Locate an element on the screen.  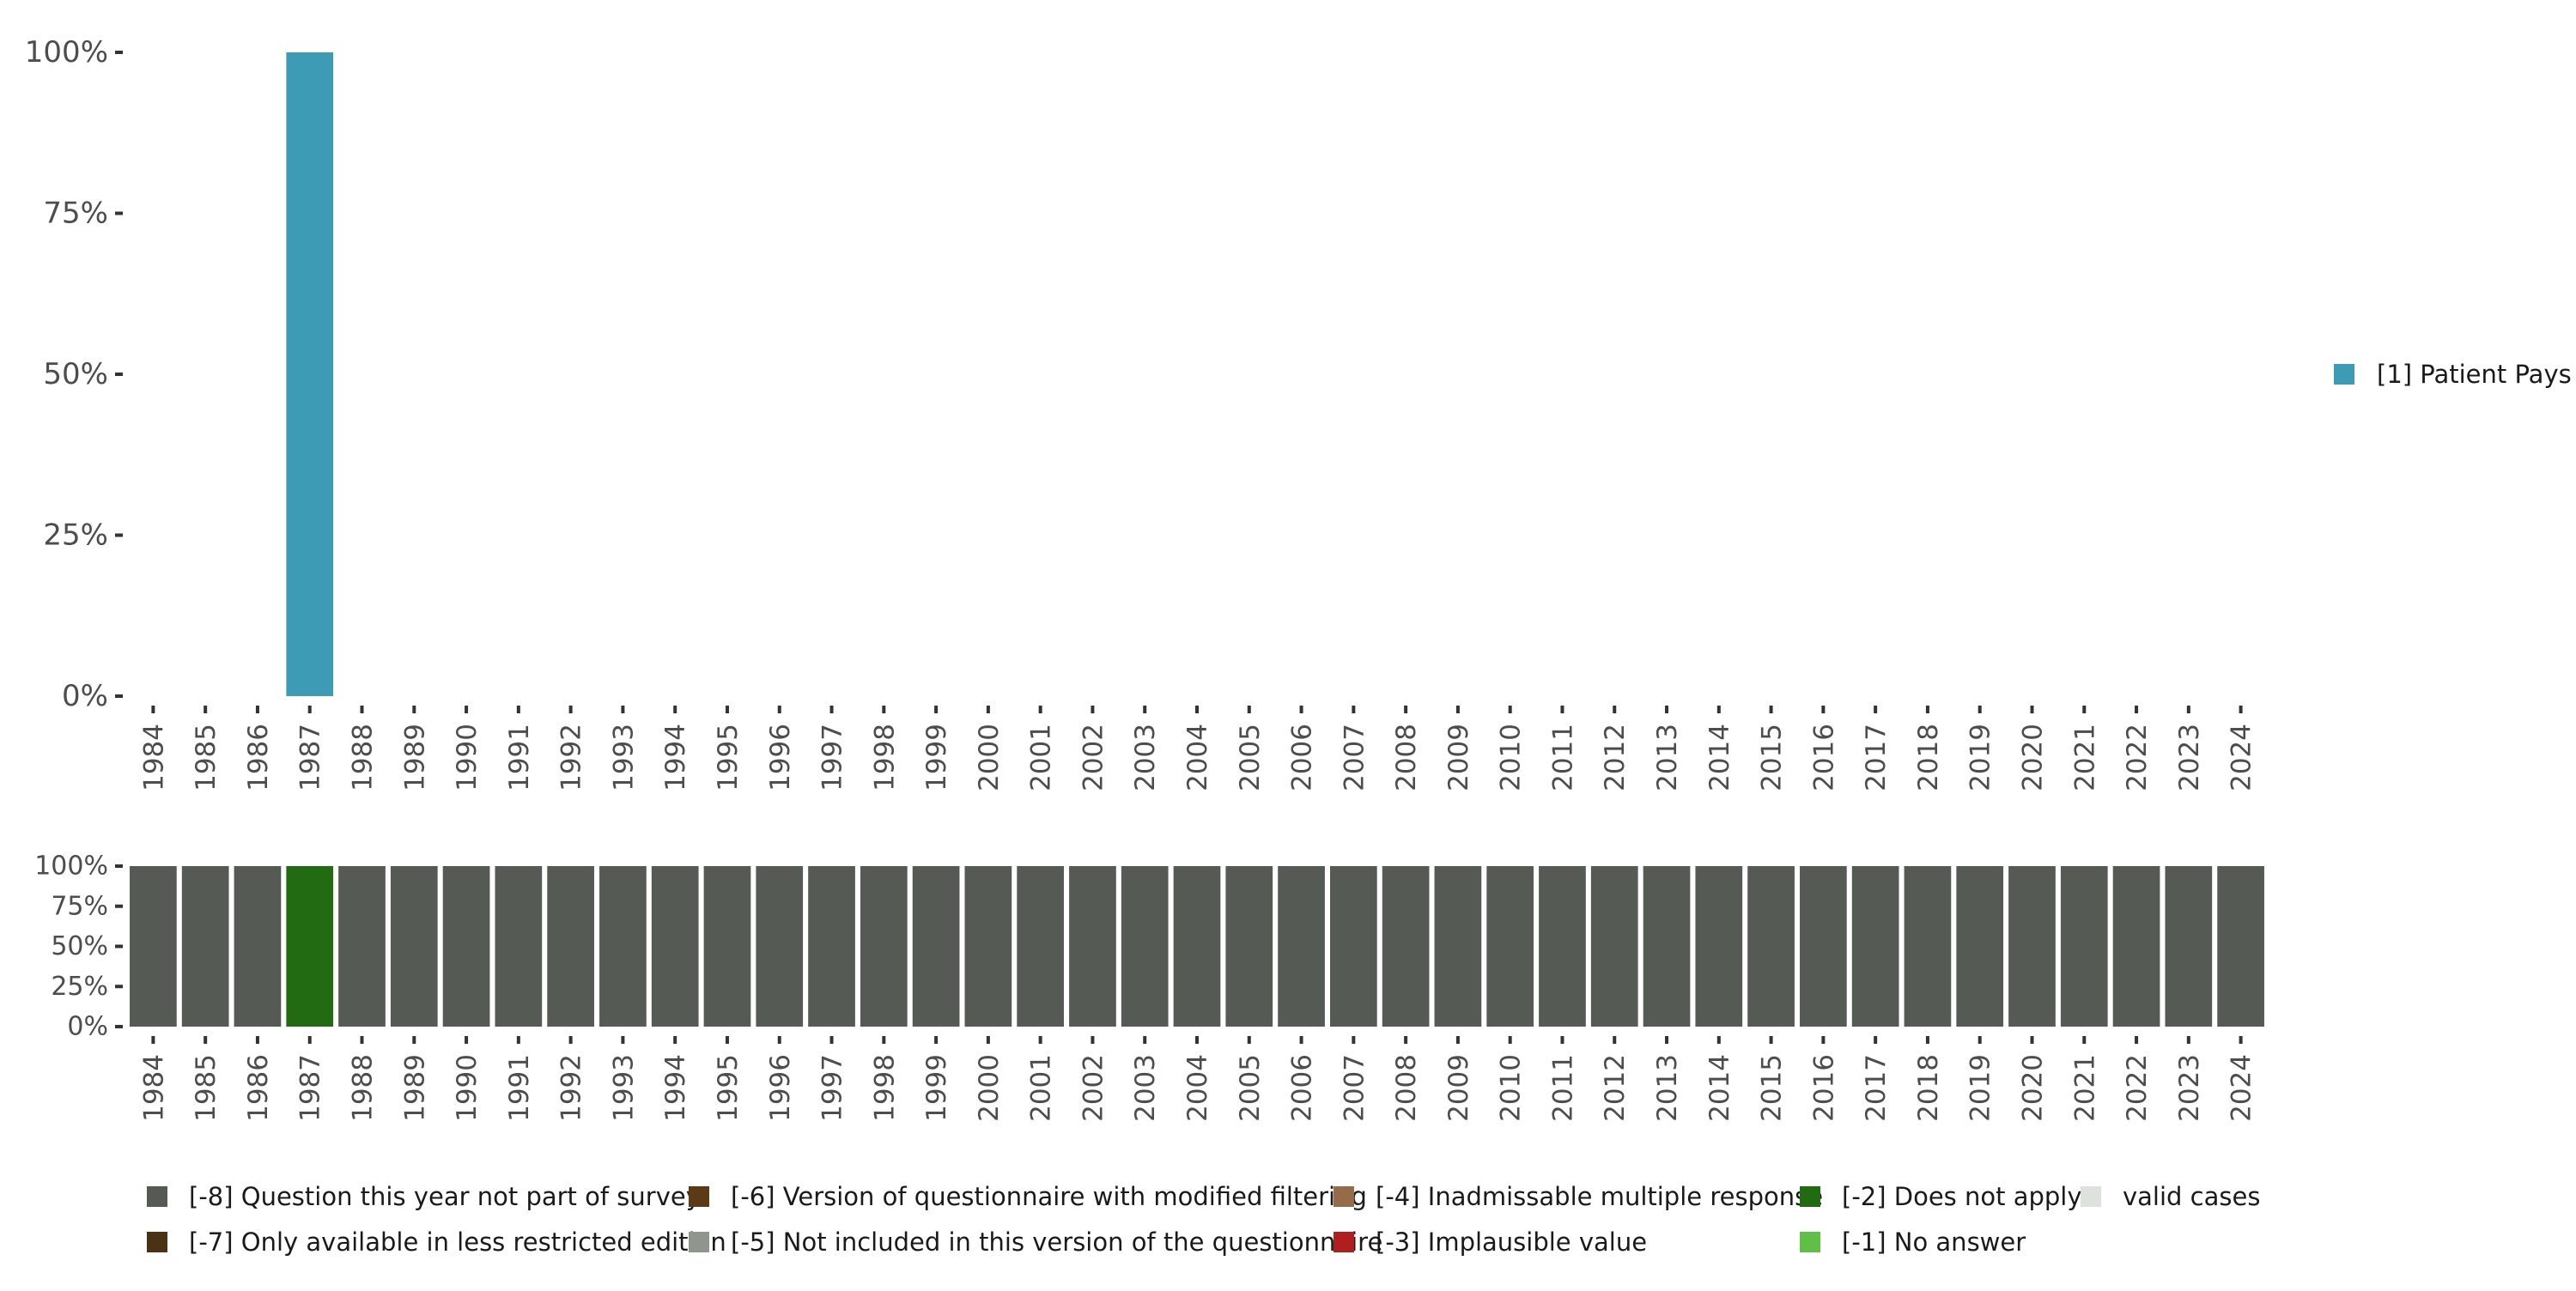
main-x-tick-label: 1987 is located at coordinates (311, 758).